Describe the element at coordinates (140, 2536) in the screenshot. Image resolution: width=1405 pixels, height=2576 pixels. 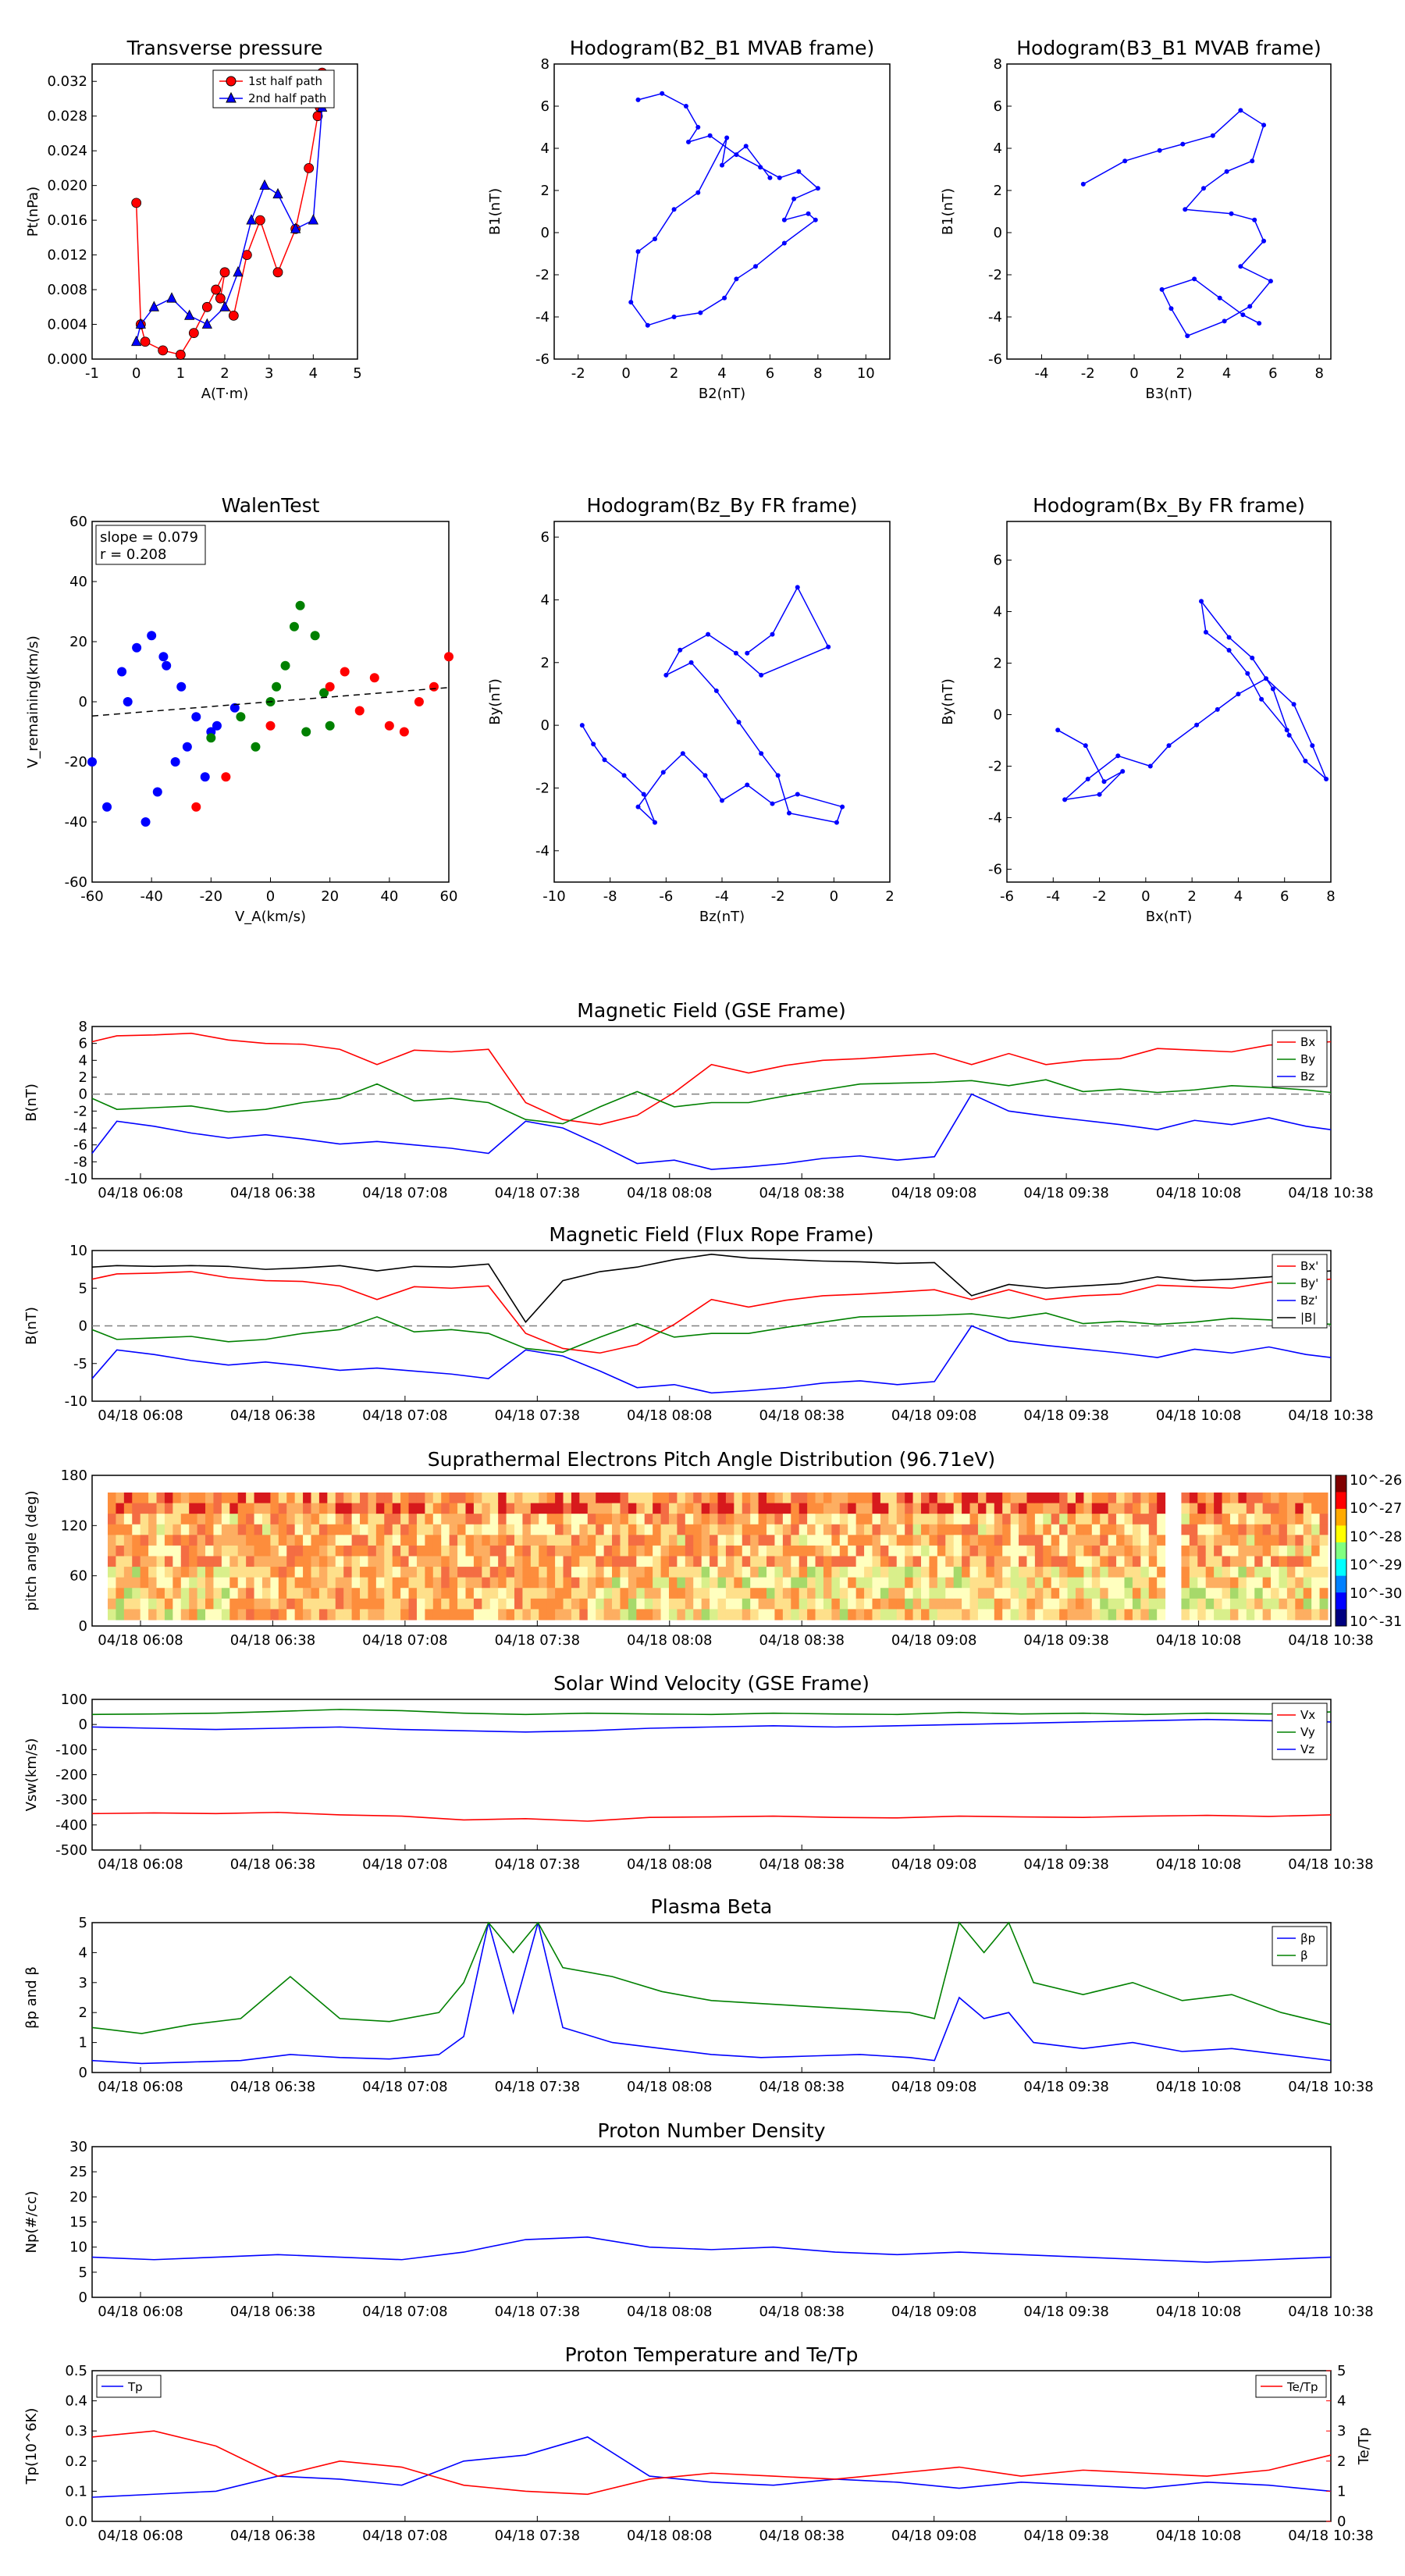
I see `tp-xtick-label: 04/18 06:08` at that location.